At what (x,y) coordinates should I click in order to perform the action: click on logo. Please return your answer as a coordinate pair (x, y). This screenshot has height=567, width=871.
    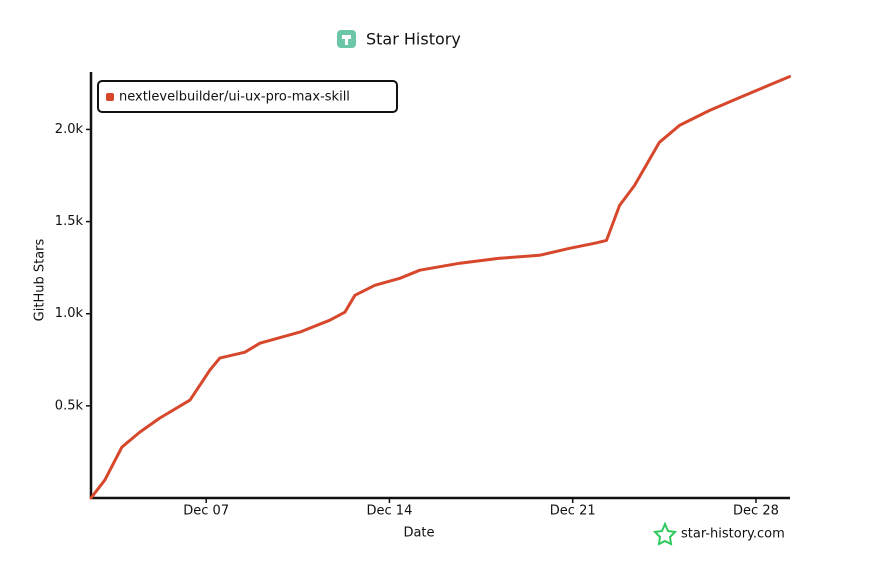
    Looking at the image, I should click on (346, 39).